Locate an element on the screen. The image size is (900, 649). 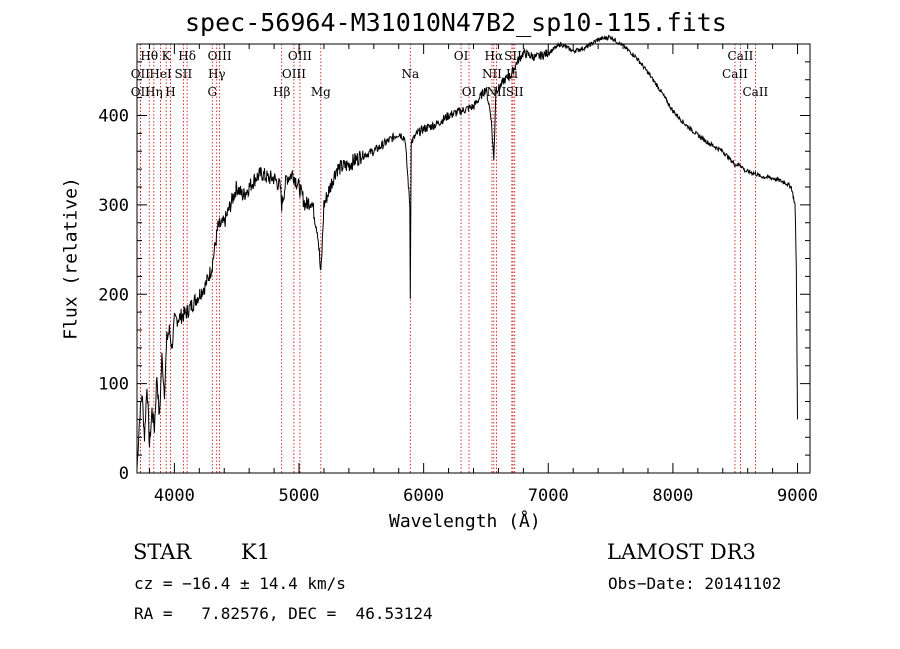
line-label-20: NII is located at coordinates (492, 74).